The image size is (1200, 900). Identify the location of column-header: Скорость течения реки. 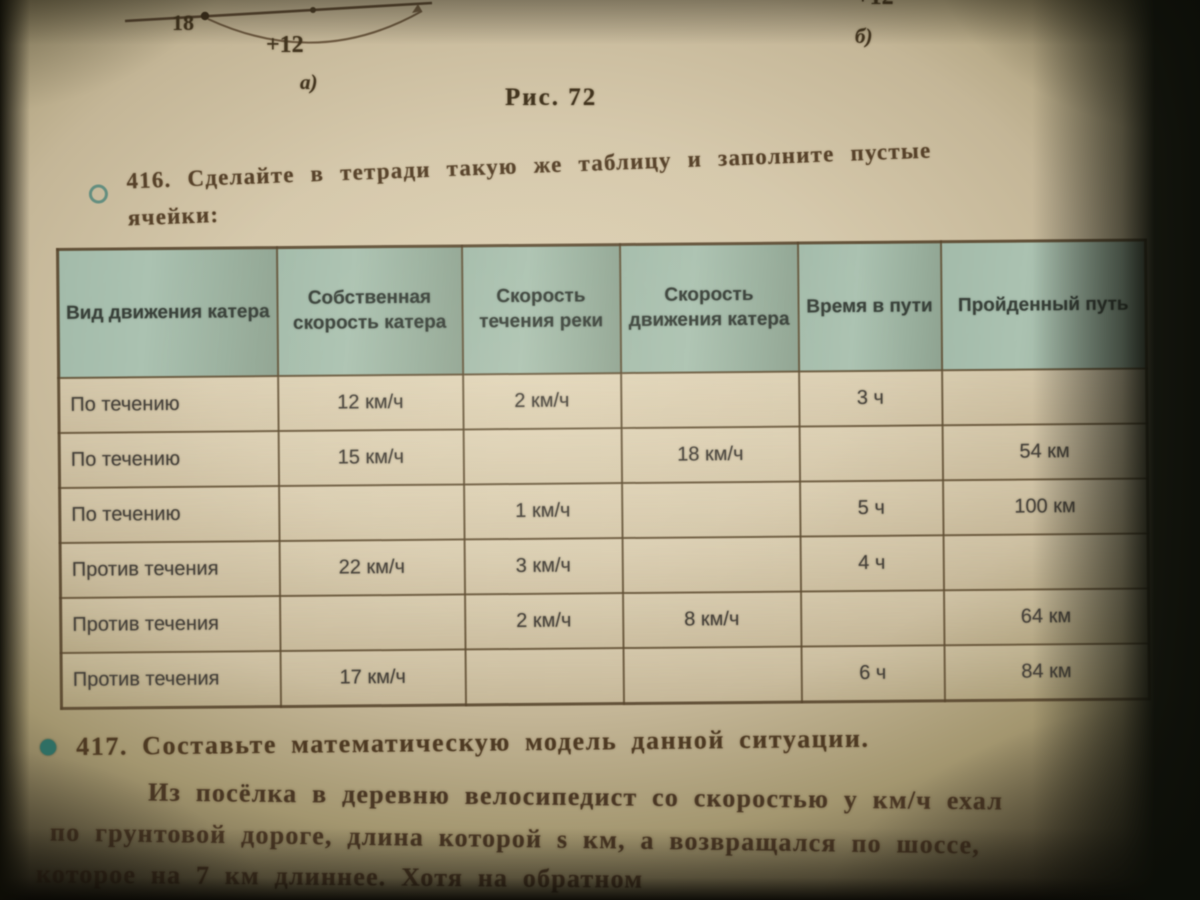
(541, 309).